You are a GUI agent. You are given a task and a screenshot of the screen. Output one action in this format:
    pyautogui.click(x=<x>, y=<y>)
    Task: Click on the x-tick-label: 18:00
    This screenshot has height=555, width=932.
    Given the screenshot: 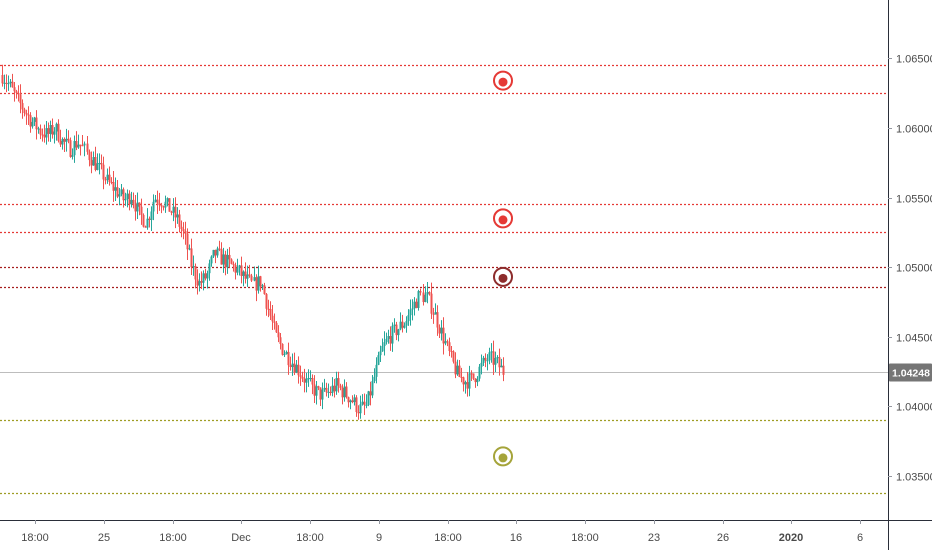 What is the action you would take?
    pyautogui.click(x=173, y=538)
    